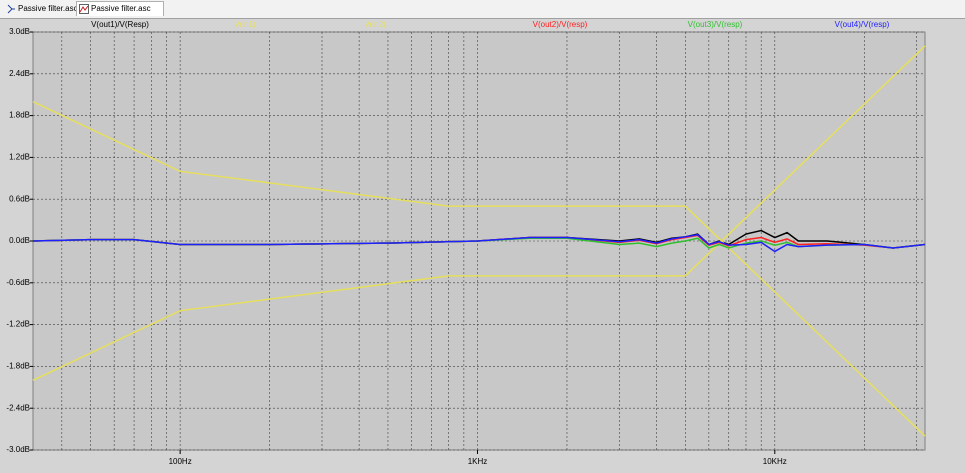 This screenshot has height=473, width=965. I want to click on legend-label: V(in1), so click(245, 24).